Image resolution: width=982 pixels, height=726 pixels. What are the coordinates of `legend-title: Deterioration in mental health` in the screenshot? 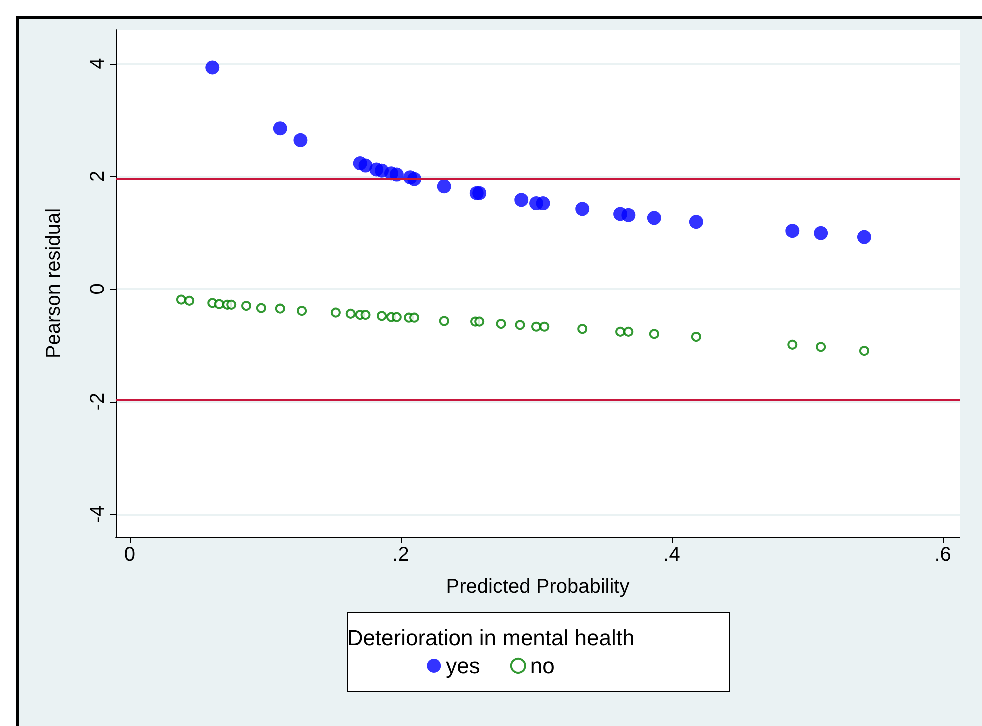 It's located at (491, 638).